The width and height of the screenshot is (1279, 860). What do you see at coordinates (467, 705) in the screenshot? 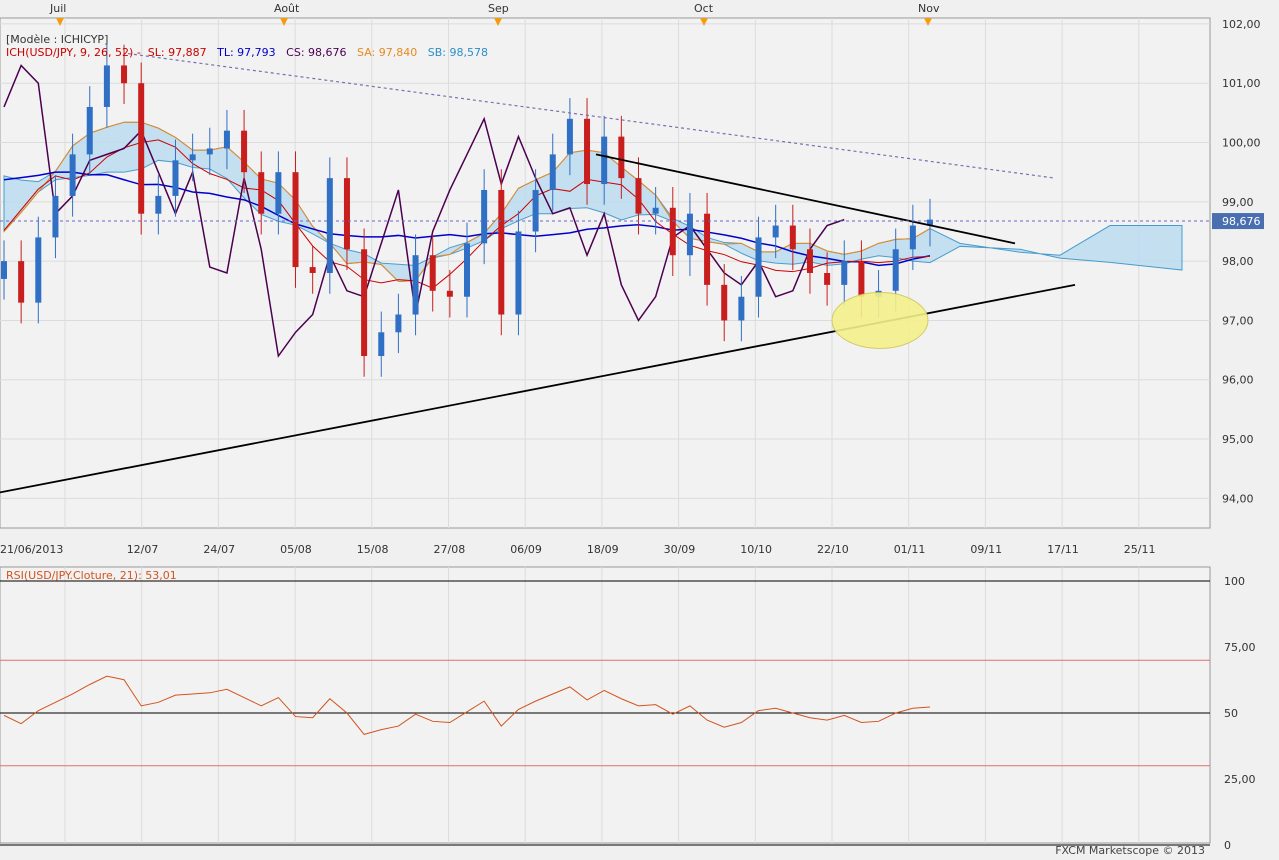
I see `rsi-line` at bounding box center [467, 705].